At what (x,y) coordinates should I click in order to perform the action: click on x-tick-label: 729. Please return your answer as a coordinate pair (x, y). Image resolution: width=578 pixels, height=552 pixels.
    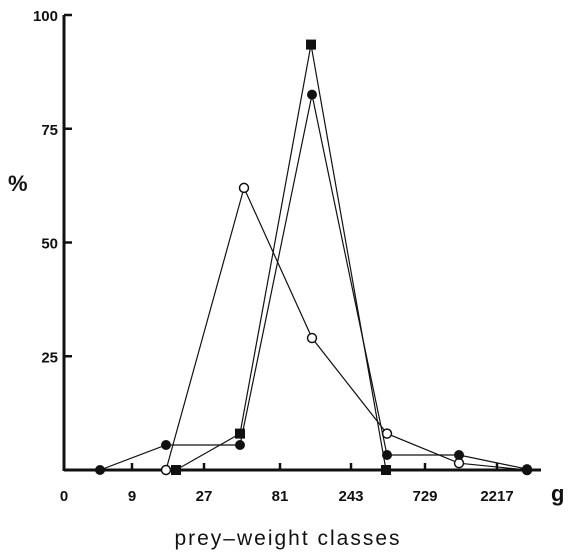
    Looking at the image, I should click on (424, 496).